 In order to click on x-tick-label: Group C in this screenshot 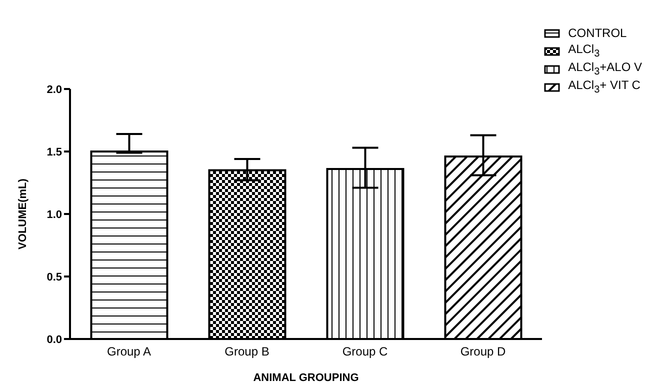, I will do `click(365, 351)`.